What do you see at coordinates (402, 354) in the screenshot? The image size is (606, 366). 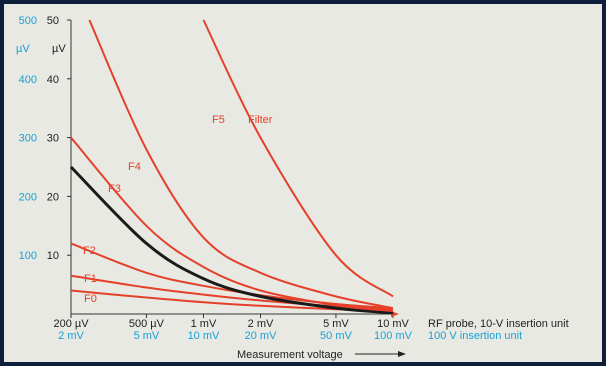 I see `x-label-arrow-head` at bounding box center [402, 354].